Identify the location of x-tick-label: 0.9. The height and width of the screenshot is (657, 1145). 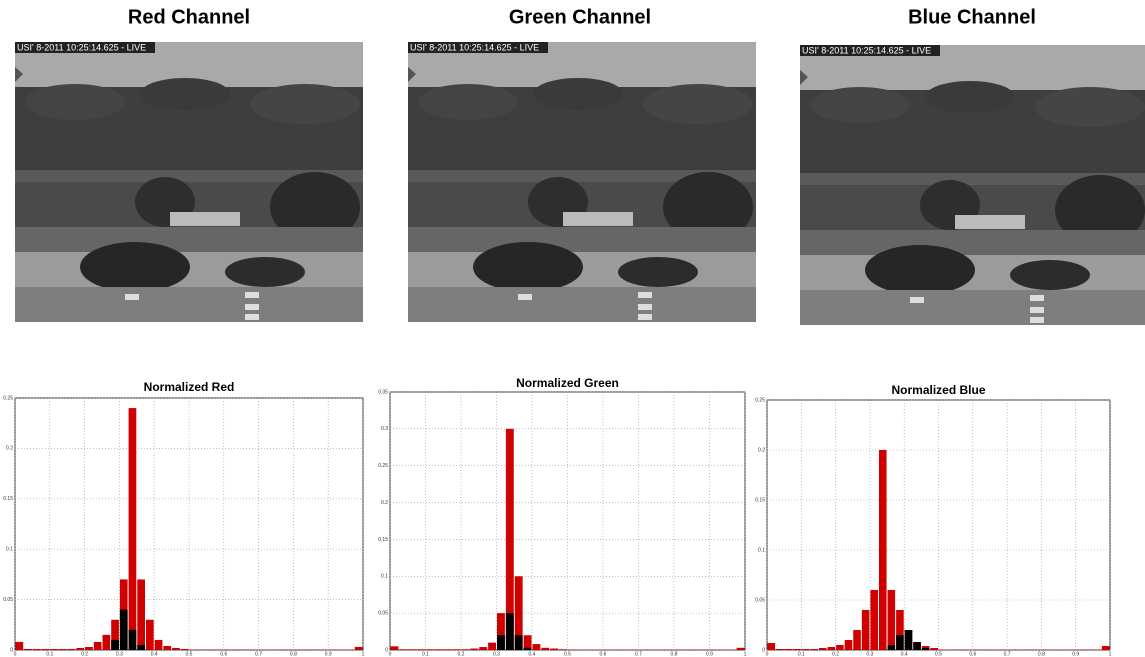
(328, 654).